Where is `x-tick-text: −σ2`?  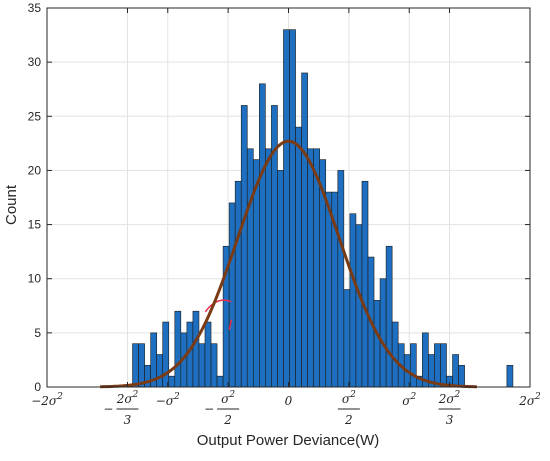
x-tick-text: −σ2 is located at coordinates (168, 400).